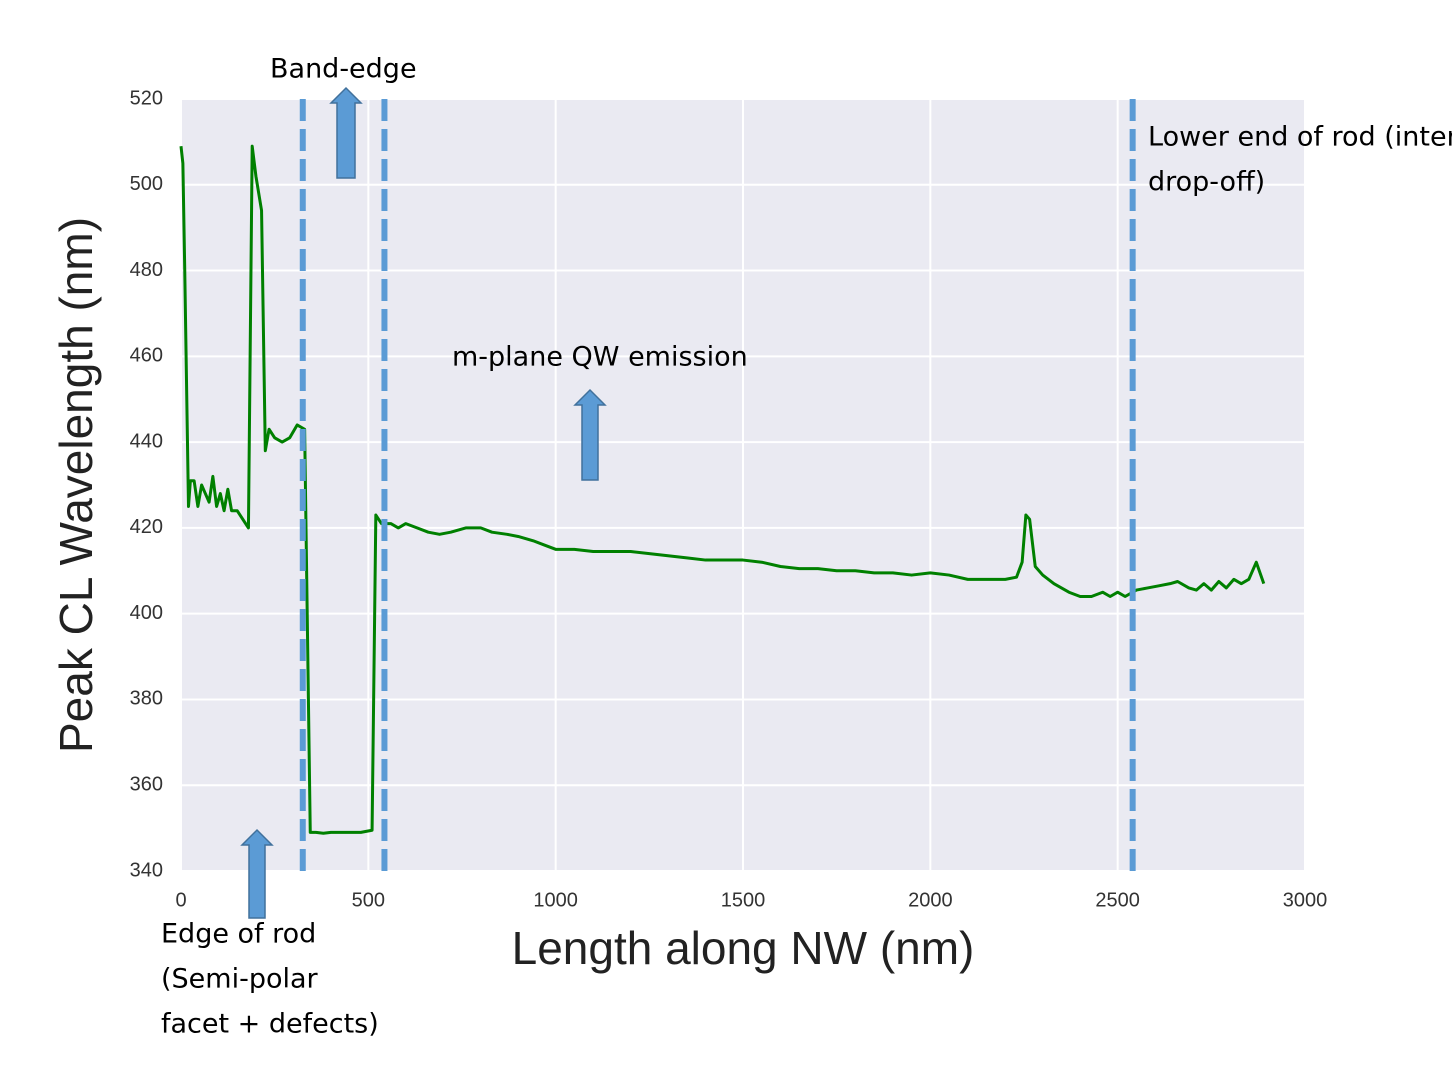 The height and width of the screenshot is (1069, 1452). Describe the element at coordinates (270, 1024) in the screenshot. I see `annotation: facet + defects)` at that location.